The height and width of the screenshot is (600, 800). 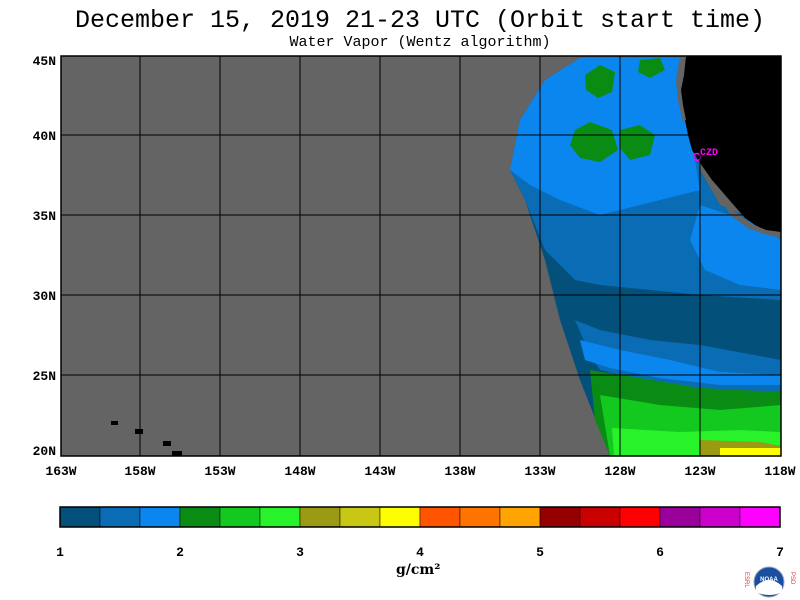 I want to click on colorbar-tick: 4, so click(x=420, y=552).